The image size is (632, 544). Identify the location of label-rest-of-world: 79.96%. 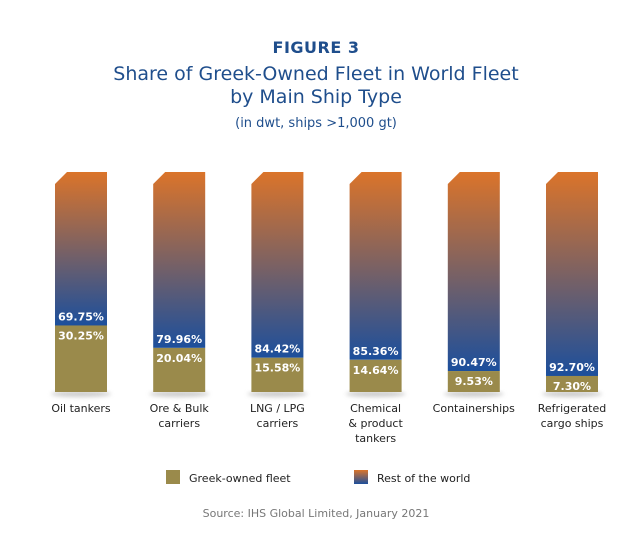
(179, 339).